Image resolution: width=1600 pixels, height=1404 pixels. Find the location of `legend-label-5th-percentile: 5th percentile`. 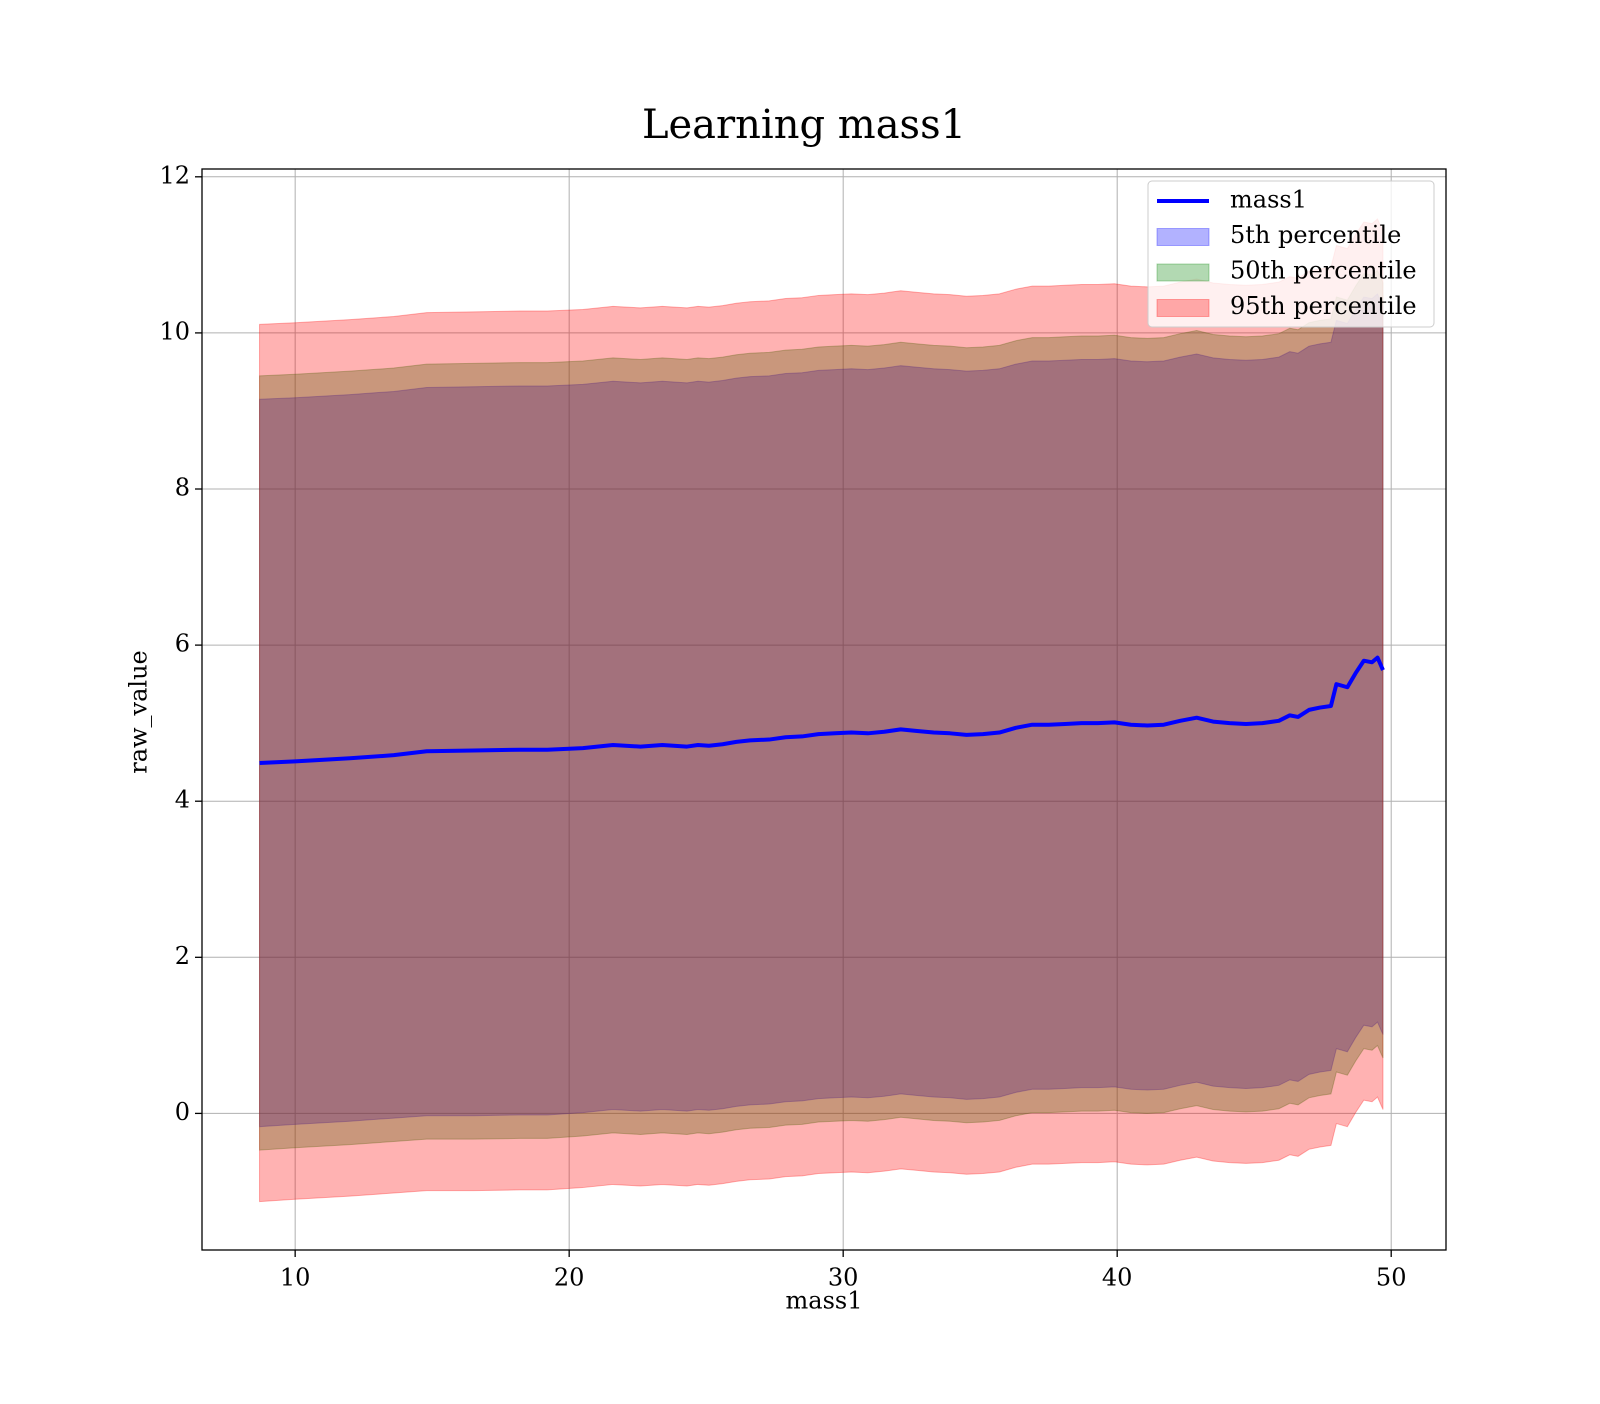

legend-label-5th-percentile: 5th percentile is located at coordinates (1315, 235).